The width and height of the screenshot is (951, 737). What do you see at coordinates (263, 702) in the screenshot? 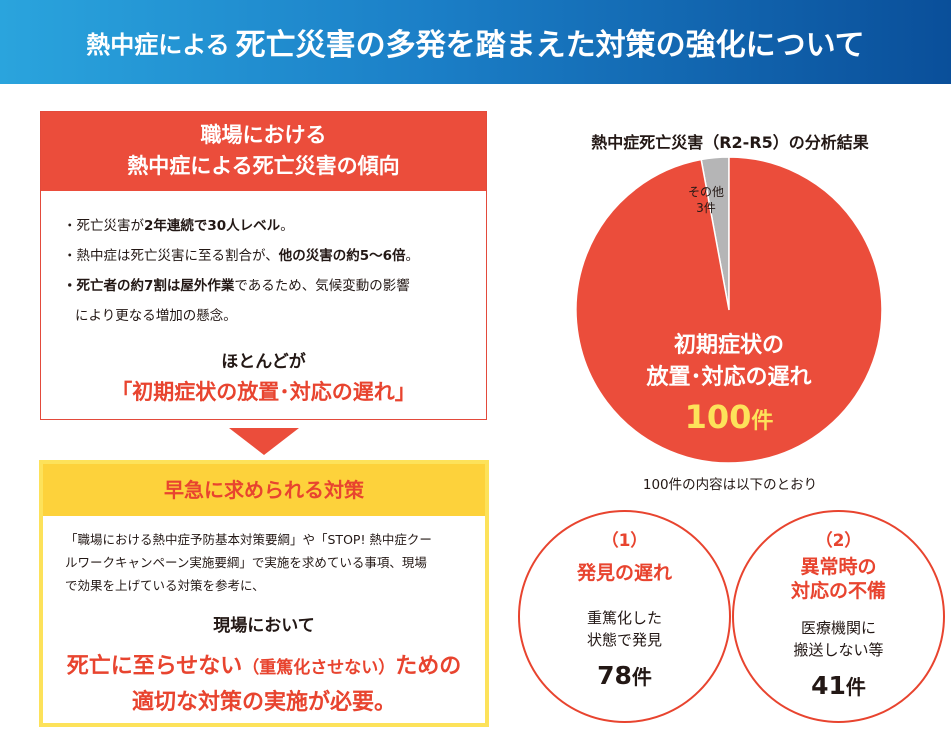
I see `conclusion-text: 適切な対策の実施が必要。` at bounding box center [263, 702].